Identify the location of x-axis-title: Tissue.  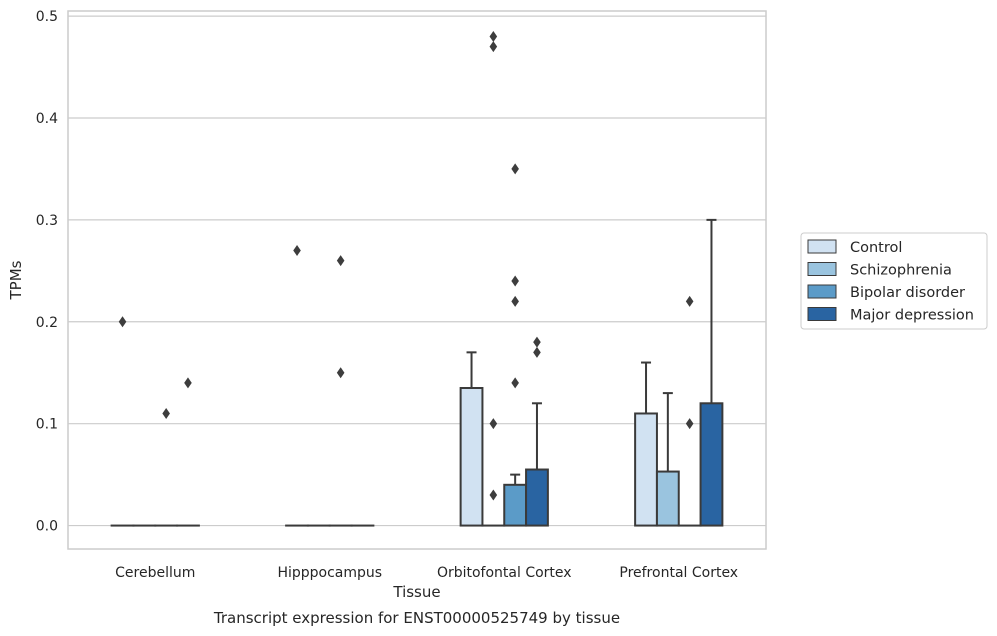
(416, 592).